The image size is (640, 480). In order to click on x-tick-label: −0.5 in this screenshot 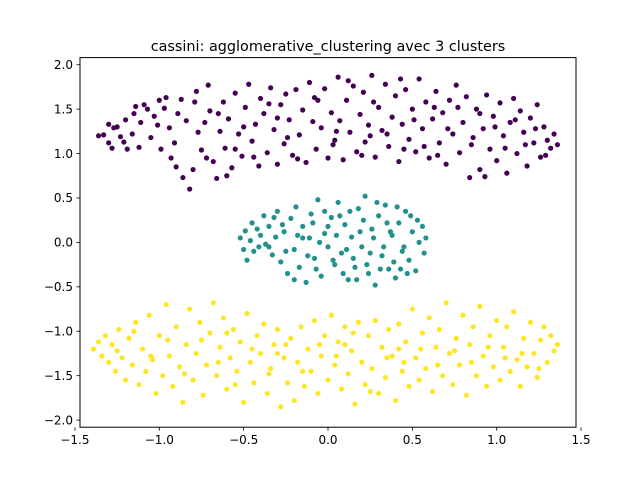, I will do `click(243, 440)`.